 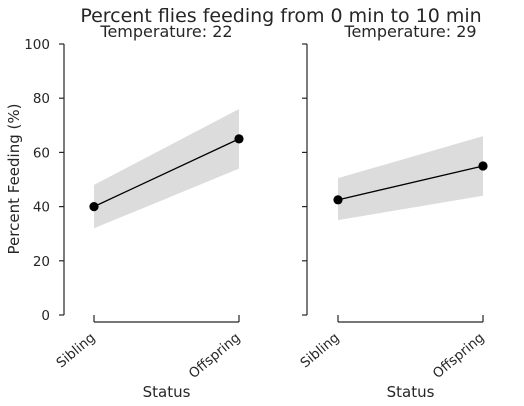 What do you see at coordinates (409, 31) in the screenshot?
I see `panel-title: Temperature: 29` at bounding box center [409, 31].